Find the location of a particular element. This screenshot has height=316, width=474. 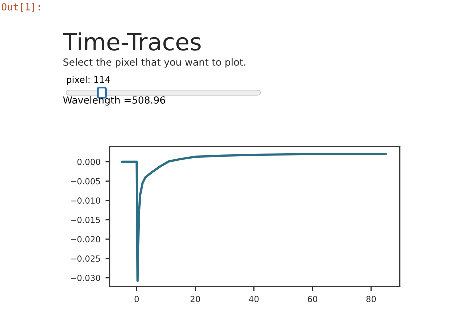

x-tick-label: 20 is located at coordinates (195, 299).